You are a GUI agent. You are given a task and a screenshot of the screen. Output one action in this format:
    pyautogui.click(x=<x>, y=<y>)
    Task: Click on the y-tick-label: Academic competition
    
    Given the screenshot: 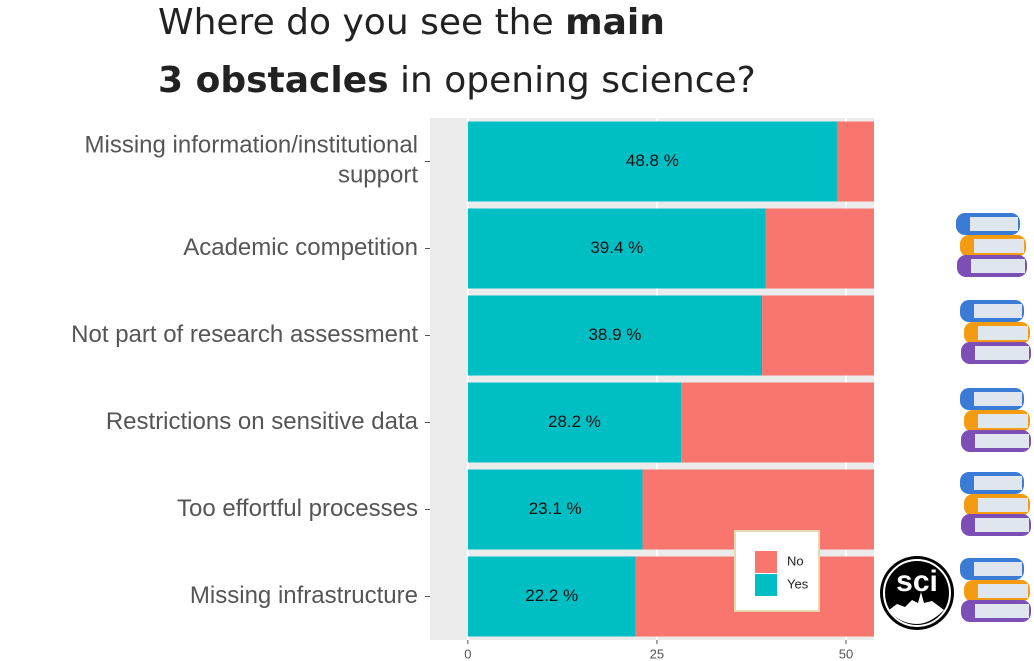 What is the action you would take?
    pyautogui.click(x=300, y=247)
    